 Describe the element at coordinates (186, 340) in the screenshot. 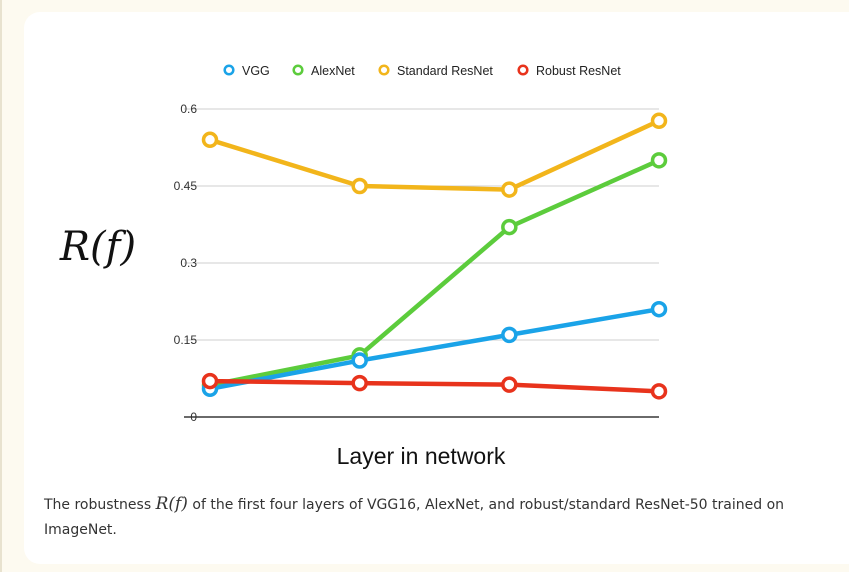

I see `y-tick-label: 0.15` at that location.